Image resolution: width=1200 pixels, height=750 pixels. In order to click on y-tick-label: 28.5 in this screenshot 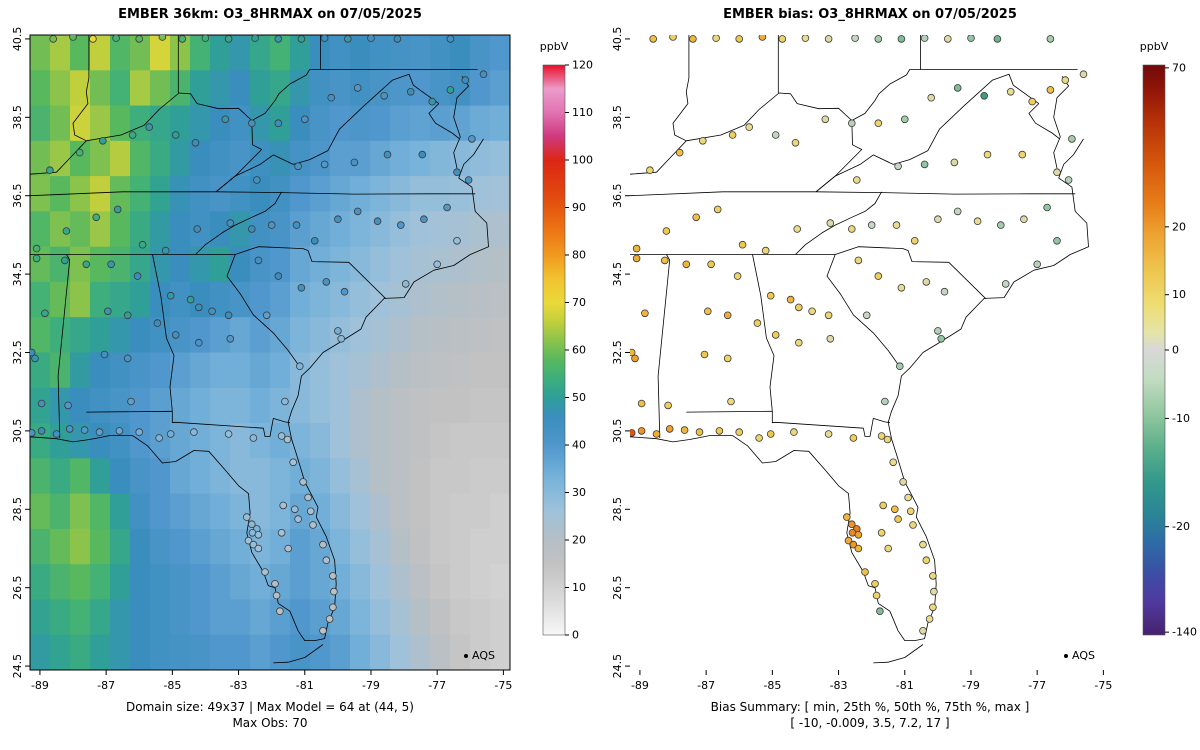, I will do `click(617, 509)`.